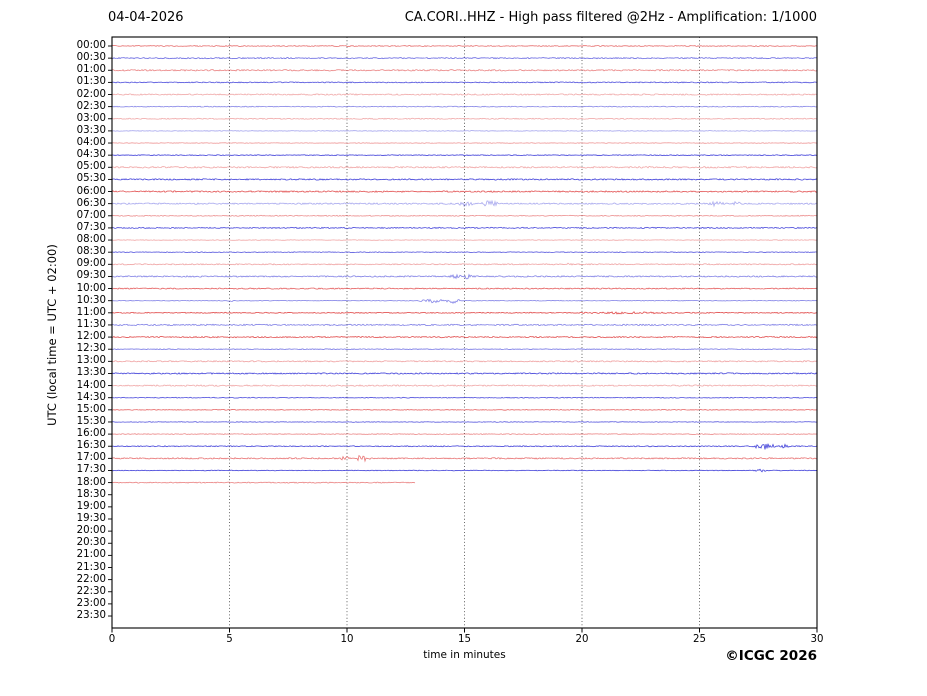 This screenshot has height=696, width=927. Describe the element at coordinates (91, 252) in the screenshot. I see `y-tick-label-0830: 08:30` at that location.